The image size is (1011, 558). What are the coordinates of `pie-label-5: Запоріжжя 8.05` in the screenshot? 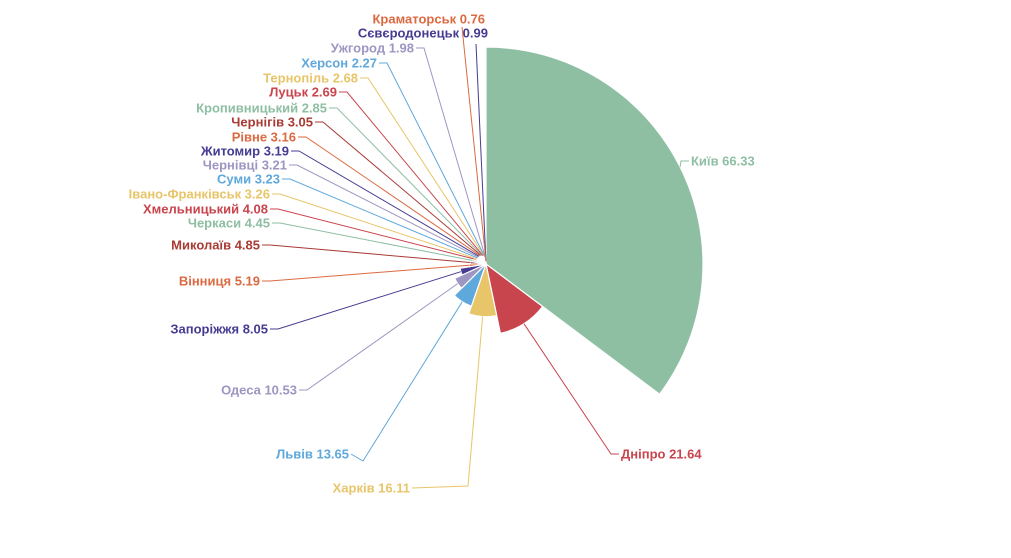 It's located at (219, 329).